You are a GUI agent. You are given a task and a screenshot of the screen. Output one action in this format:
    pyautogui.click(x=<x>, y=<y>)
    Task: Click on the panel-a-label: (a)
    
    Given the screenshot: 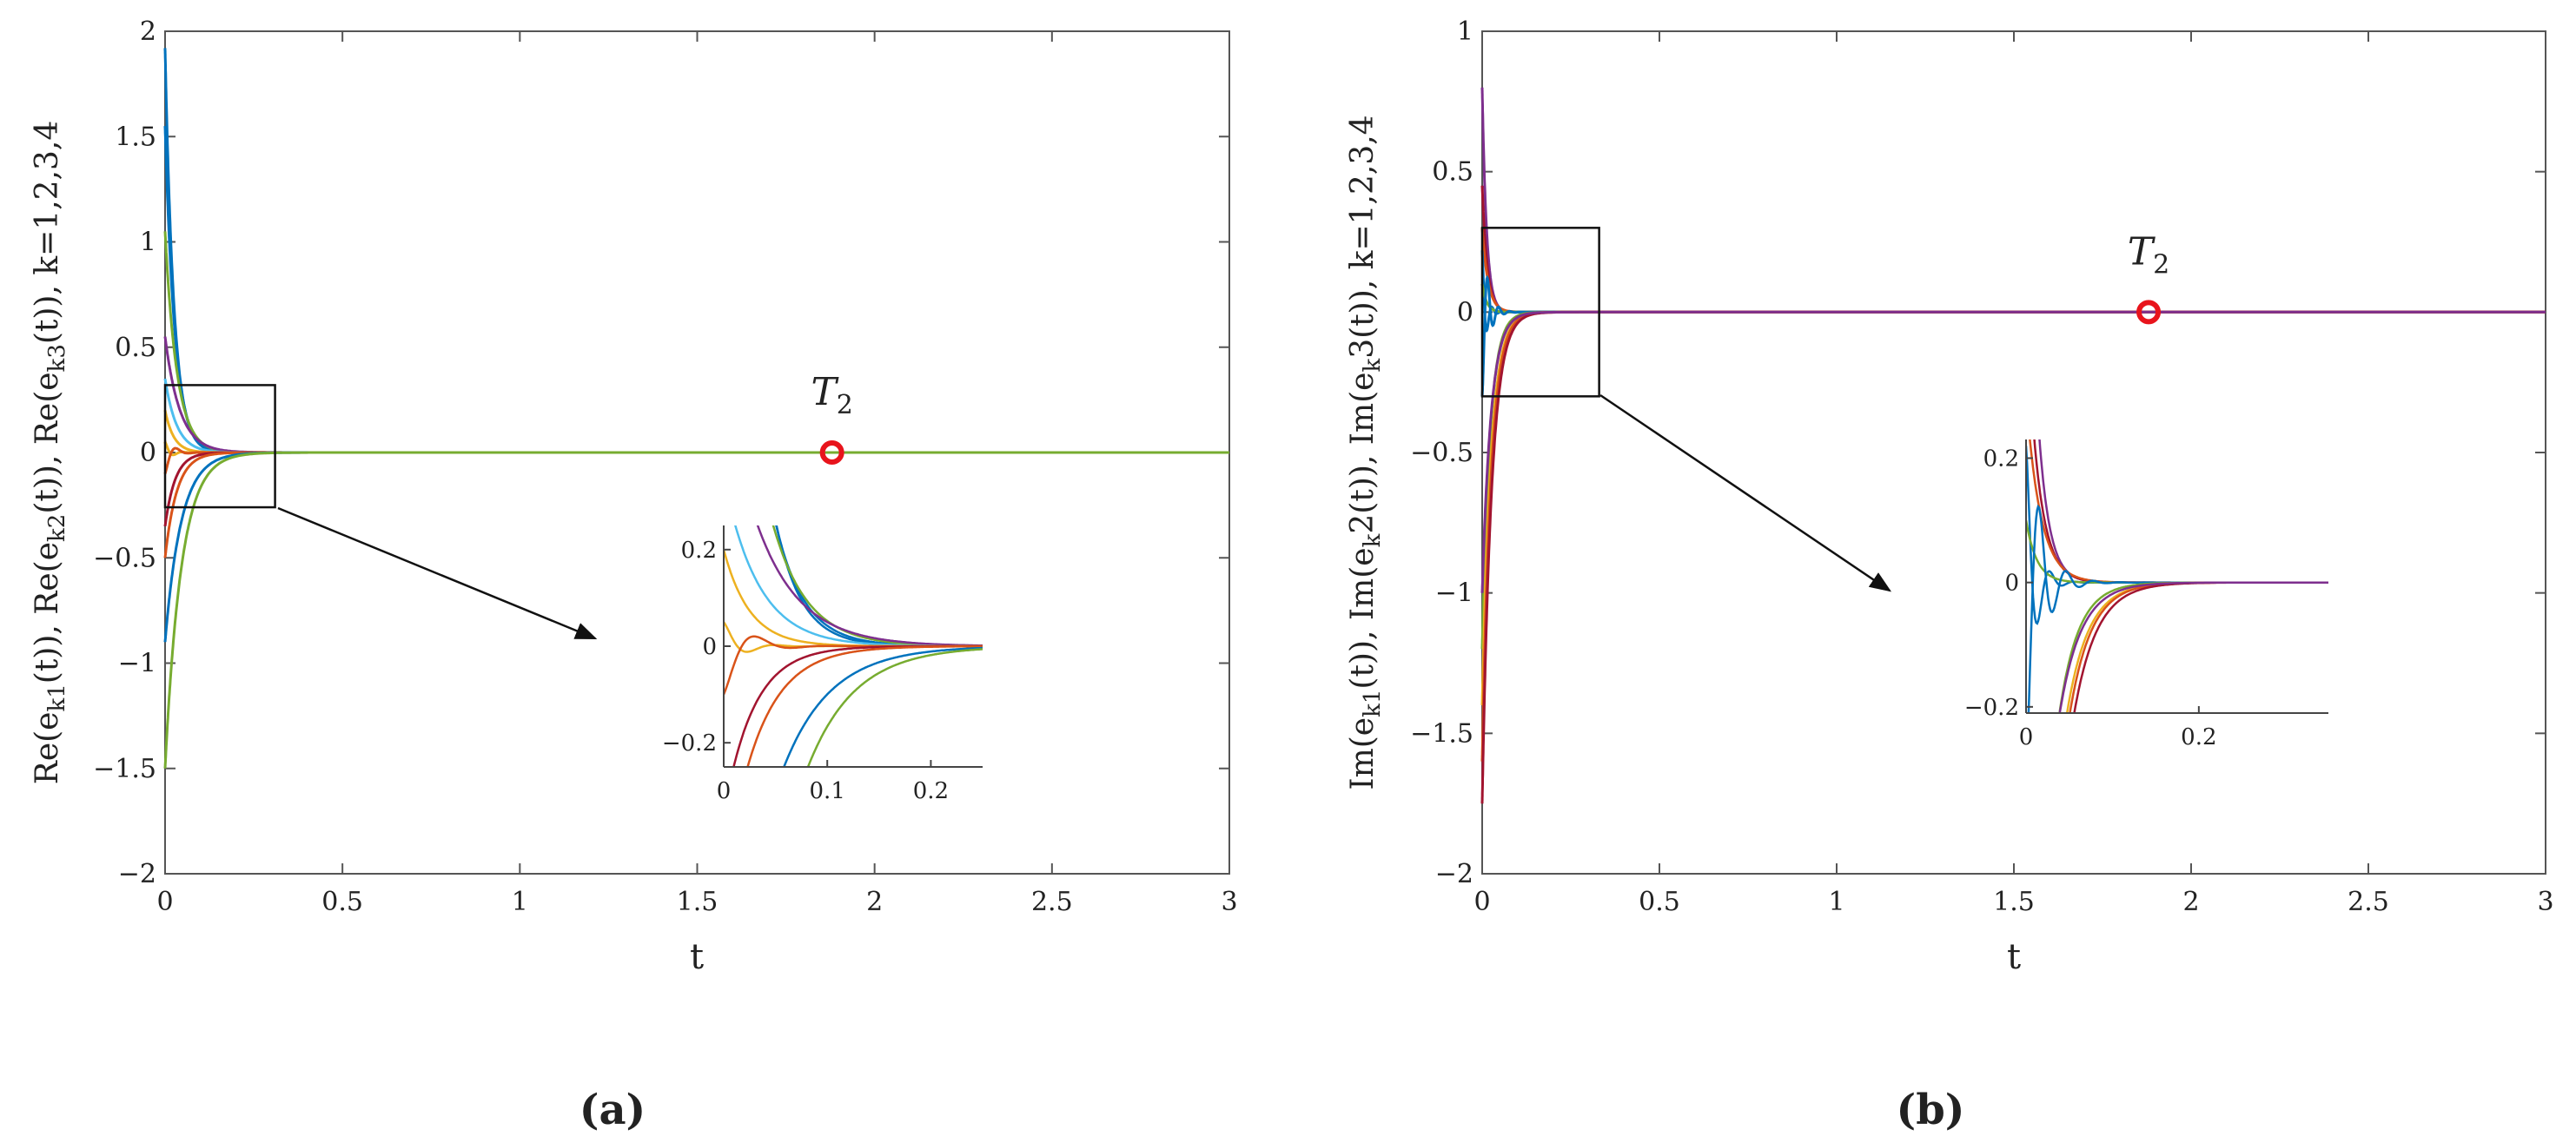 What is the action you would take?
    pyautogui.click(x=612, y=1110)
    